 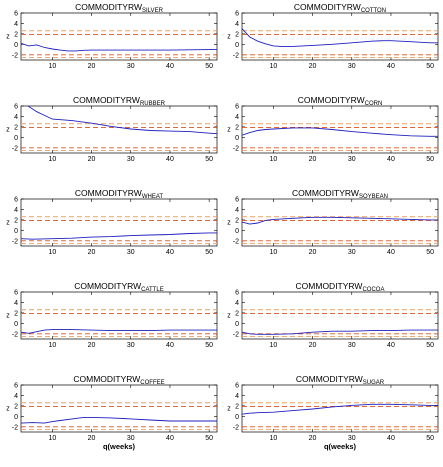 I want to click on panel-title: COMMODITYRWCOCOA, so click(x=340, y=287).